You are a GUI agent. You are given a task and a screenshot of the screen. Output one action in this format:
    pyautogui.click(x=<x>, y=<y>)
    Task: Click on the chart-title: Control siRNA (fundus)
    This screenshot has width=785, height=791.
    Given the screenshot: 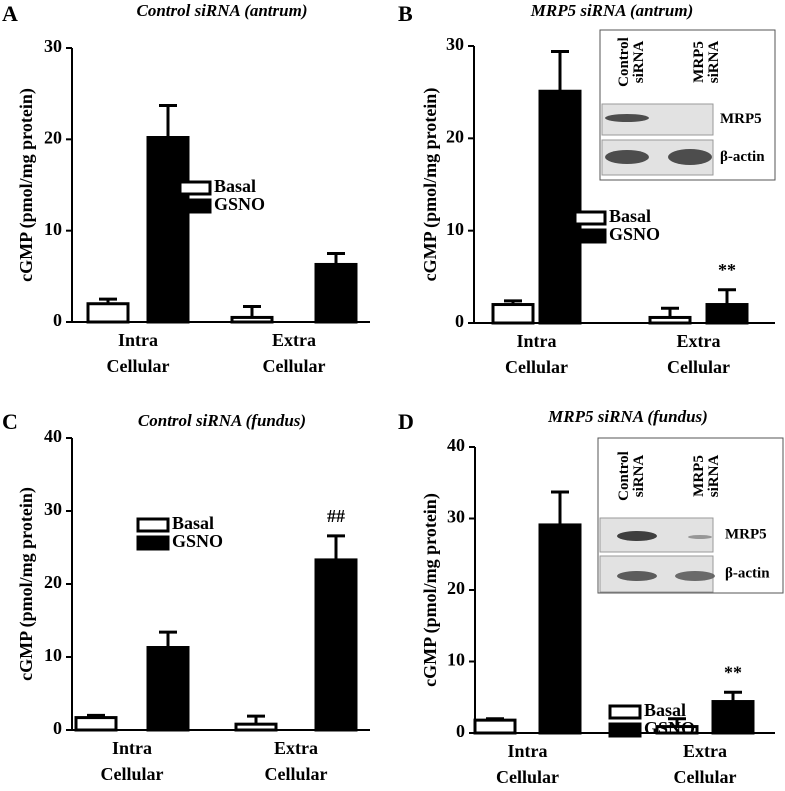 What is the action you would take?
    pyautogui.click(x=222, y=420)
    